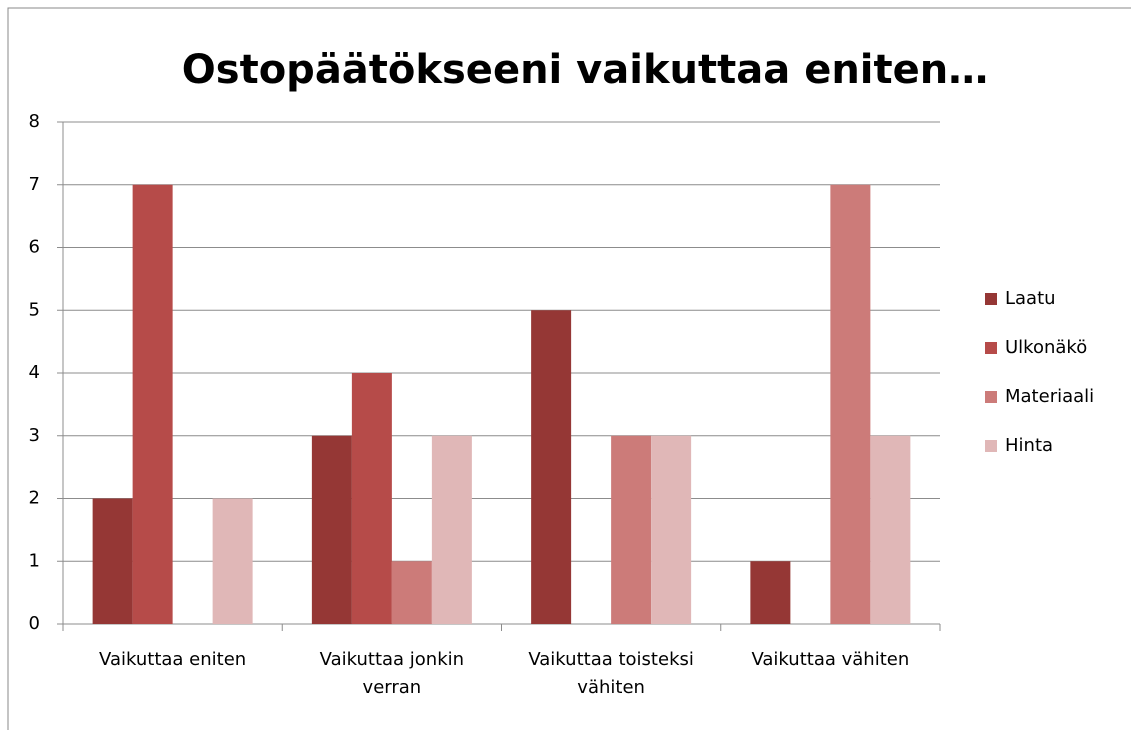  I want to click on y-tick-label: 7, so click(34, 184).